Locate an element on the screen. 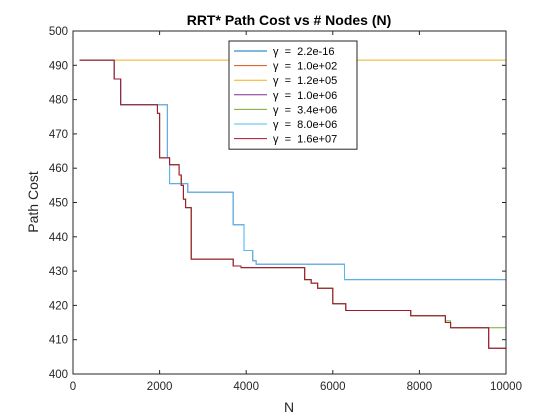  x-tick-label: 0 is located at coordinates (73, 387).